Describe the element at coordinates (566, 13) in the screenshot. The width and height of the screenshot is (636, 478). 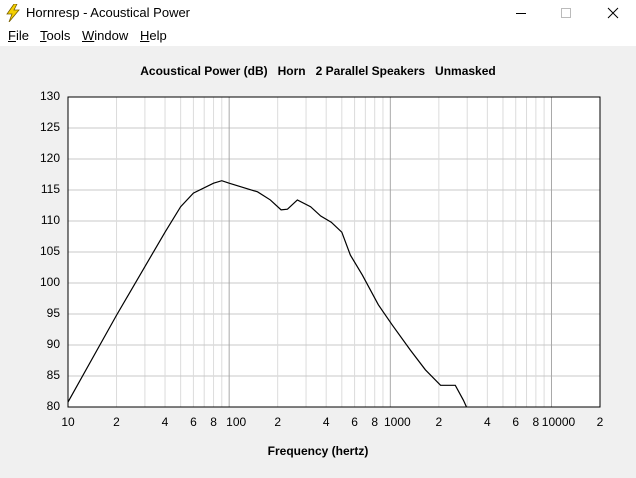
I see `maximize` at that location.